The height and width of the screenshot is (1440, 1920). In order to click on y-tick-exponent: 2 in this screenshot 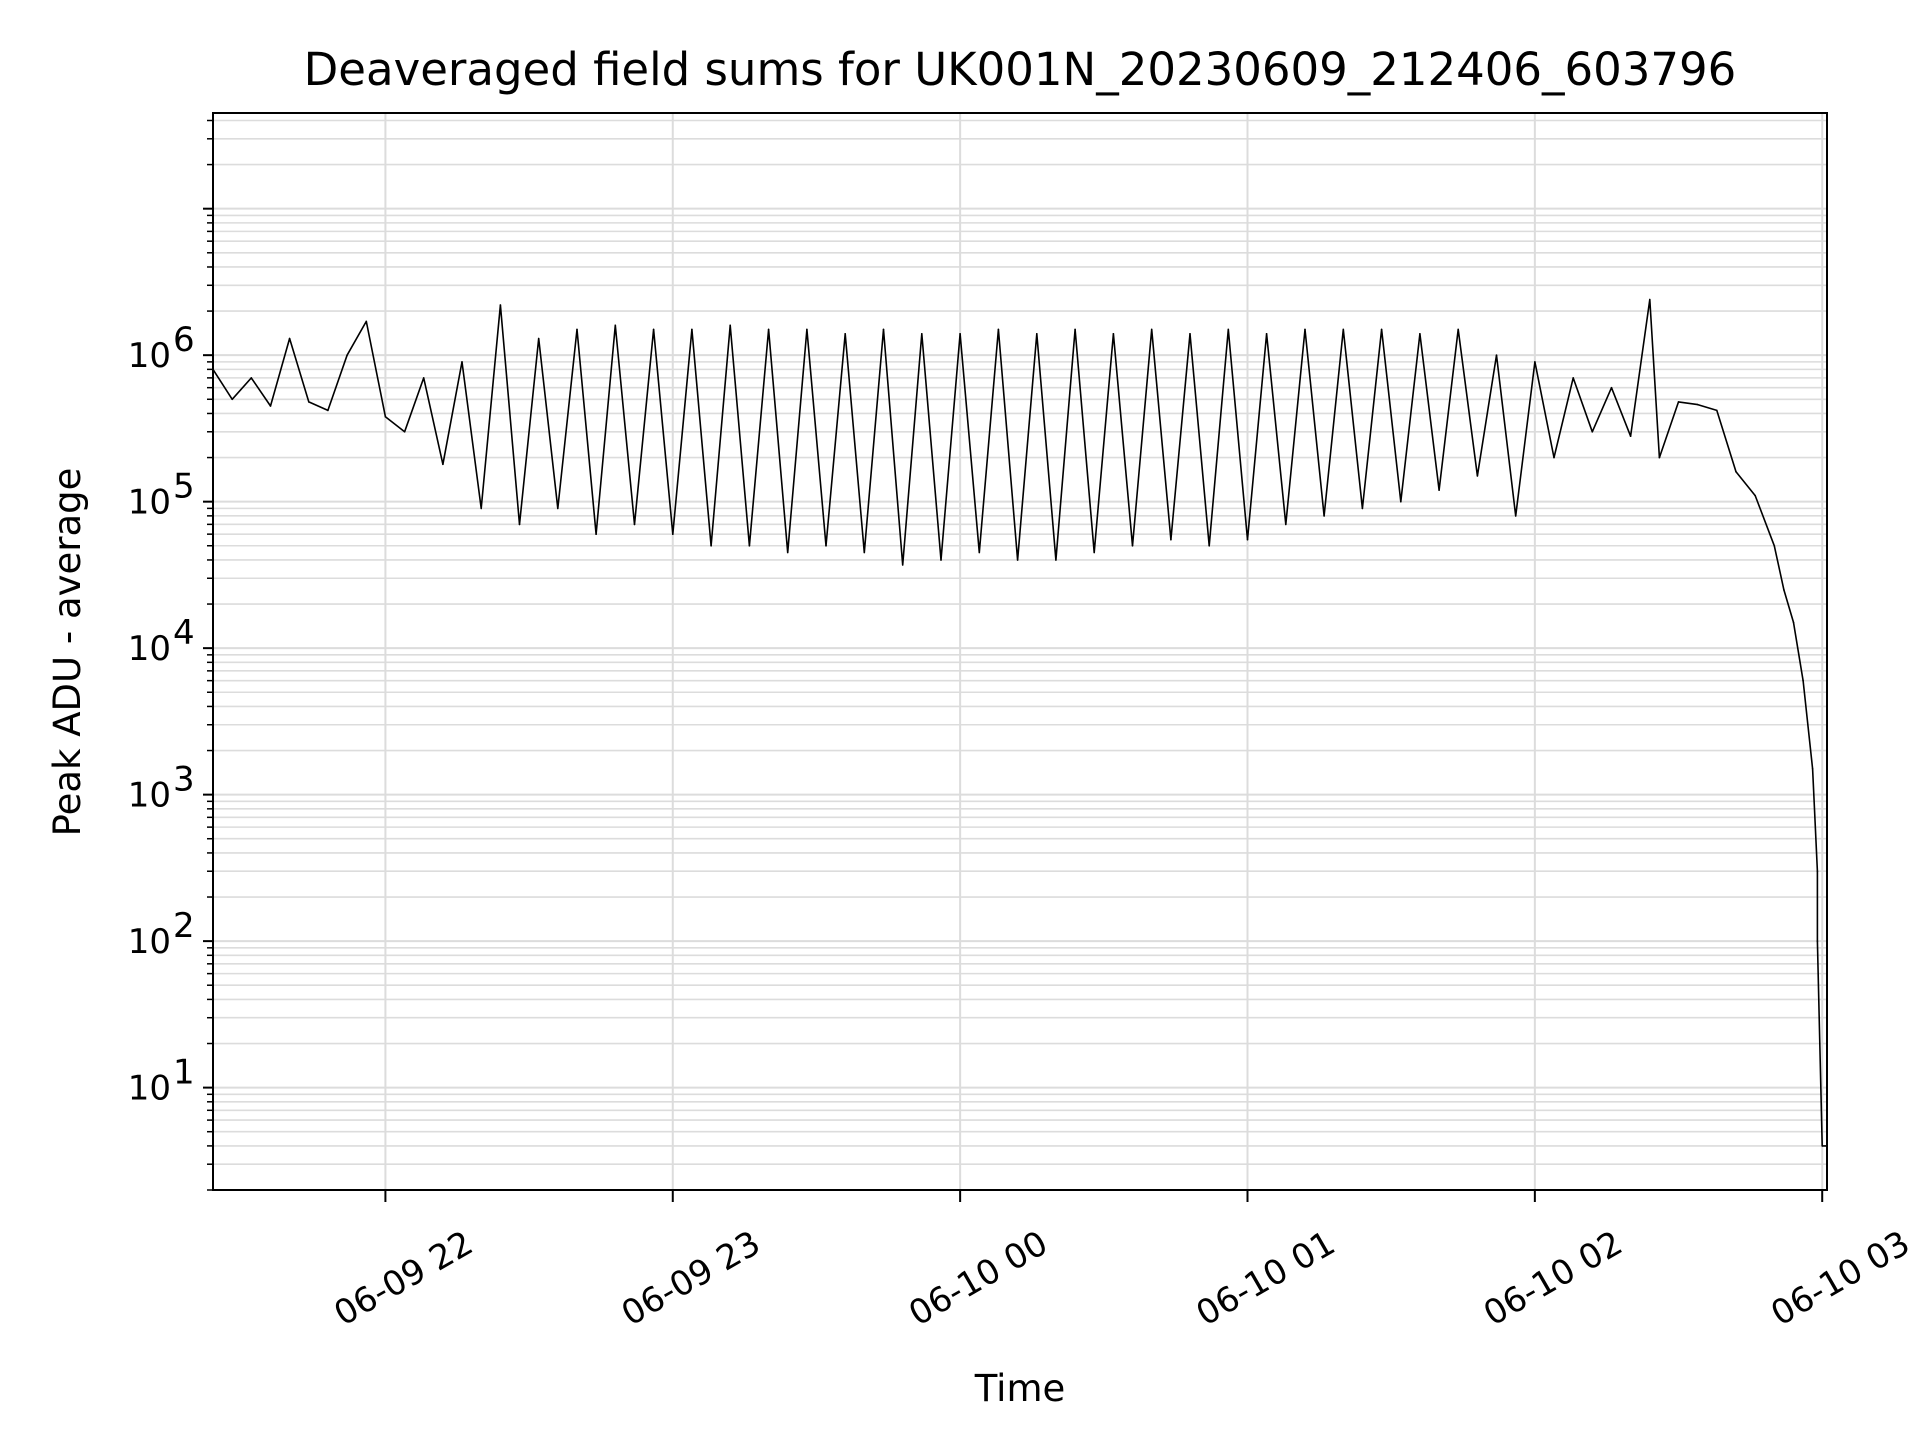, I will do `click(184, 926)`.